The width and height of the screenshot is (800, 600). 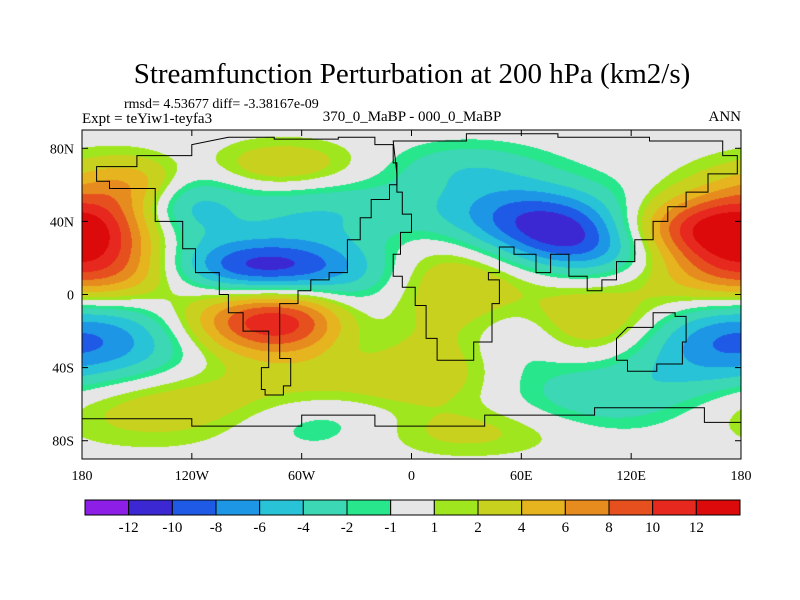 What do you see at coordinates (192, 476) in the screenshot?
I see `x-tick-label: 120W` at bounding box center [192, 476].